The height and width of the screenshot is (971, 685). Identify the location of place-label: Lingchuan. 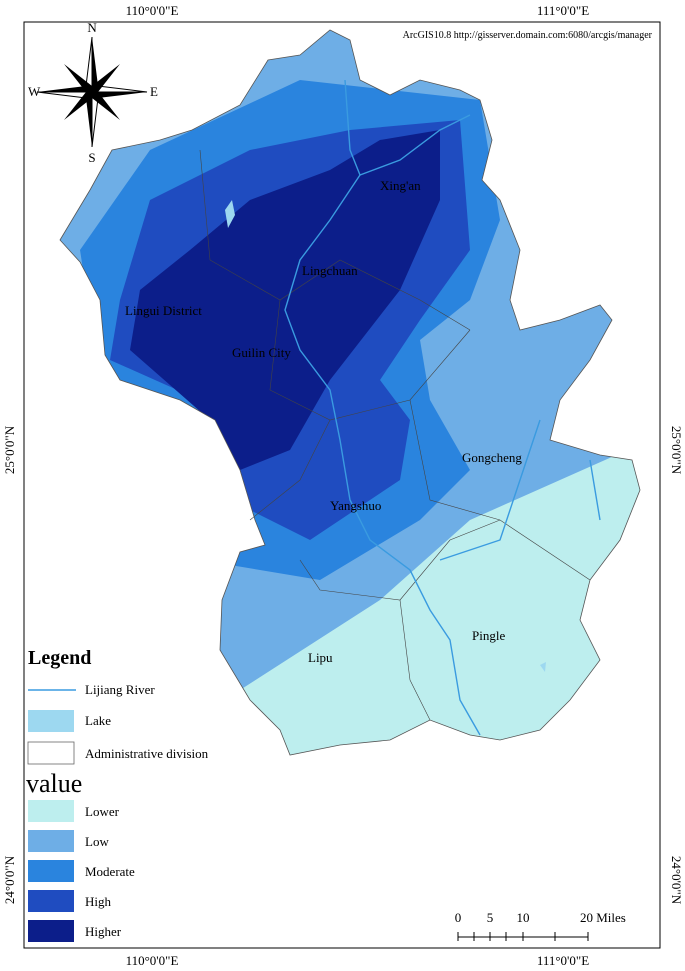
(330, 270).